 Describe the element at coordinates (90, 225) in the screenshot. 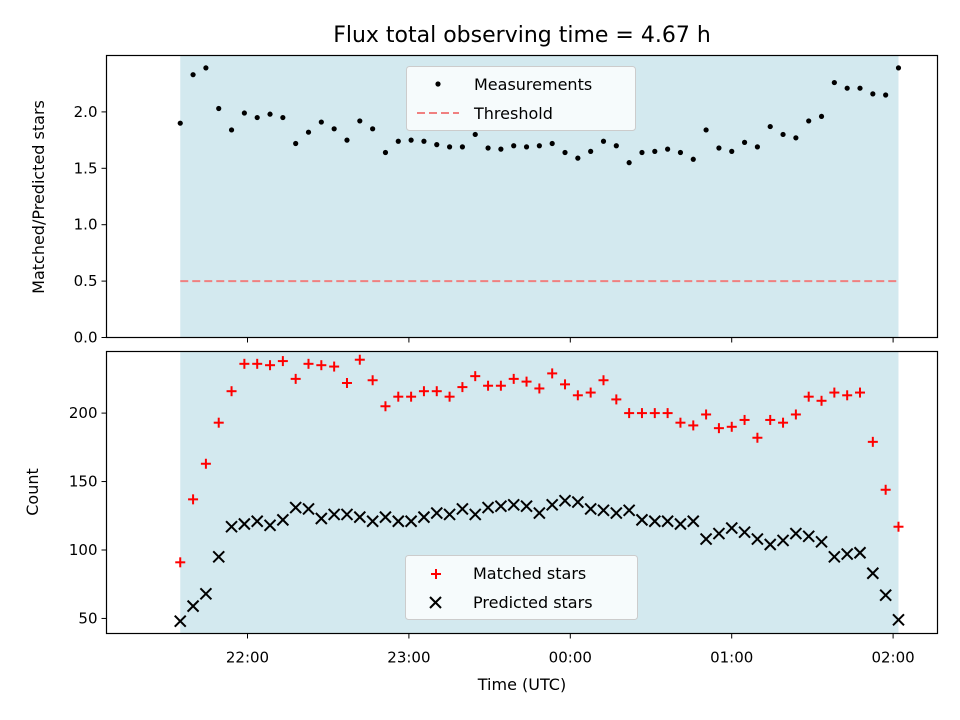

I see `top-y-axis: 0.0 0.5 1.0 1.5 2.0` at that location.